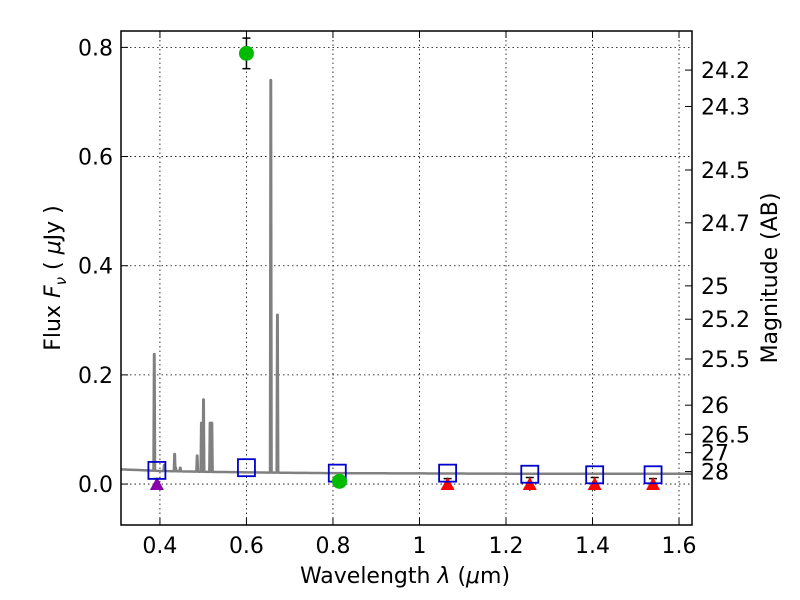  What do you see at coordinates (332, 546) in the screenshot?
I see `x-tick-label: 0.8` at bounding box center [332, 546].